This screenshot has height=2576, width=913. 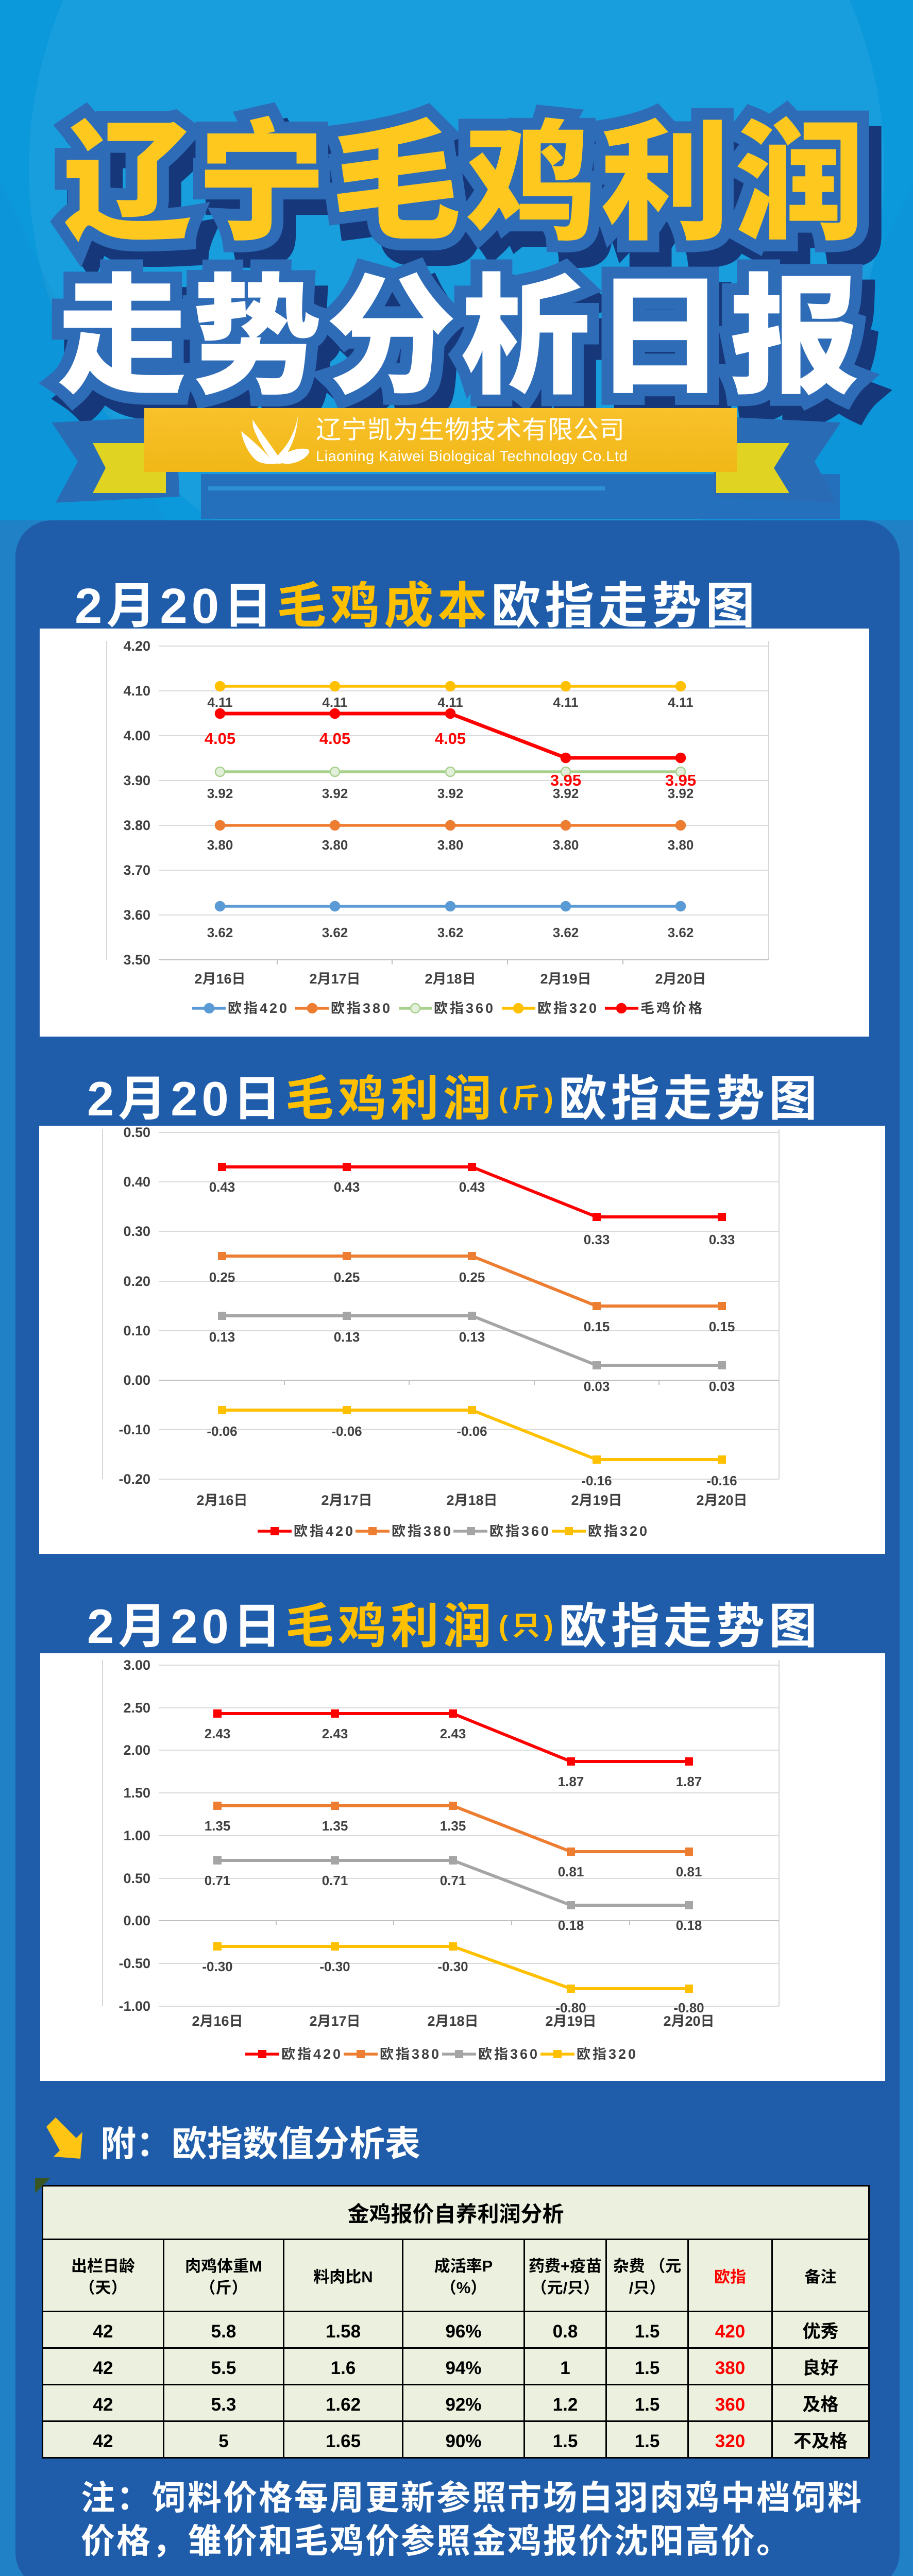 What do you see at coordinates (136, 1708) in the screenshot?
I see `svg-text: 2.50` at bounding box center [136, 1708].